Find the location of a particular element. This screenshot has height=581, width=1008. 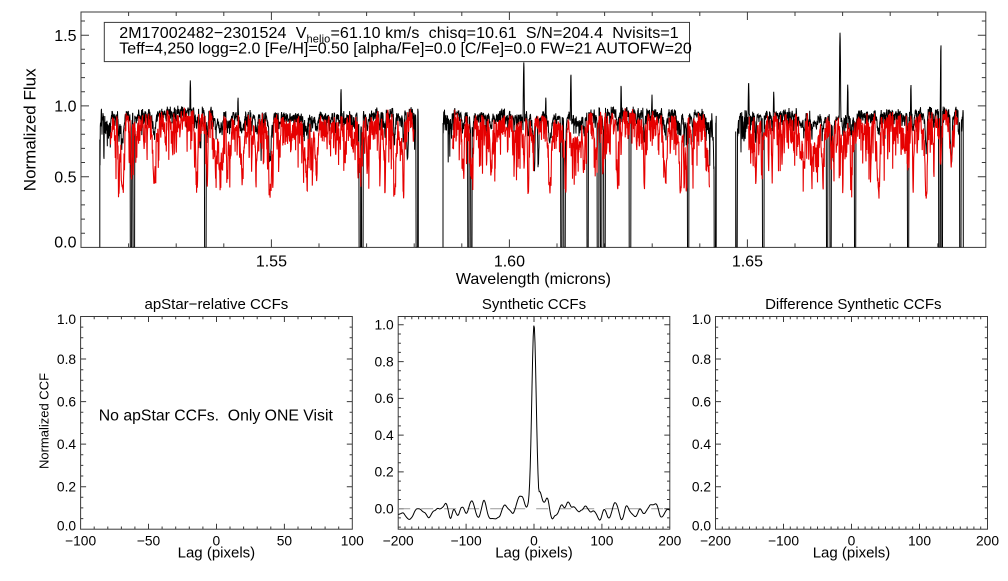

svg-text: Normalized Flux is located at coordinates (30, 129).